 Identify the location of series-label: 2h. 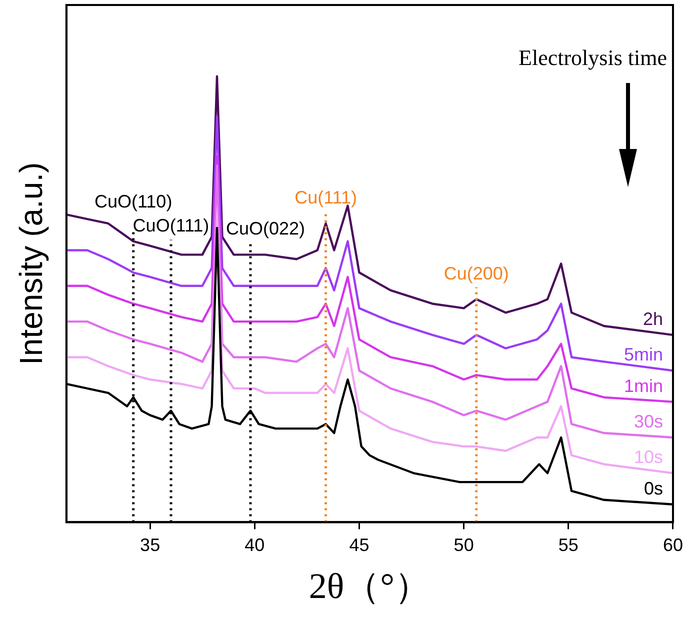
(652, 318).